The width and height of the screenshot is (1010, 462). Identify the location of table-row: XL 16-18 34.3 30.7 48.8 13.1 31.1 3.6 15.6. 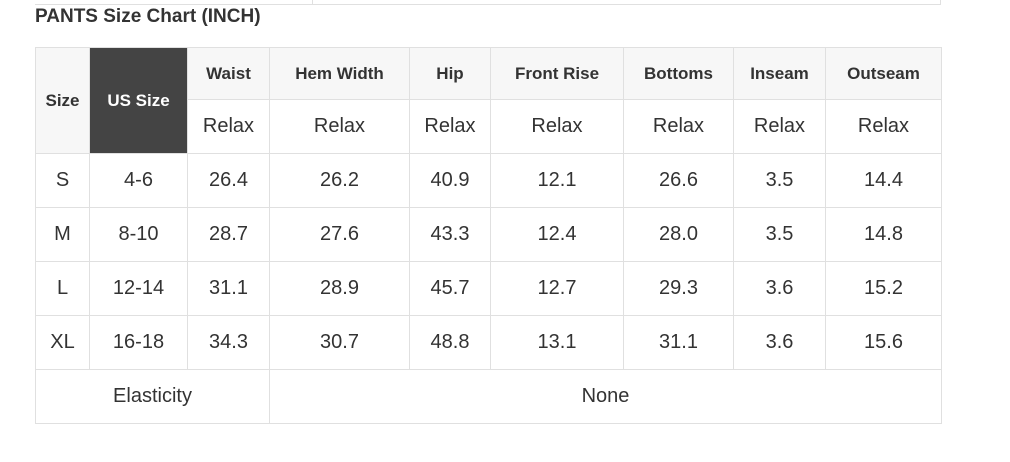
(488, 342).